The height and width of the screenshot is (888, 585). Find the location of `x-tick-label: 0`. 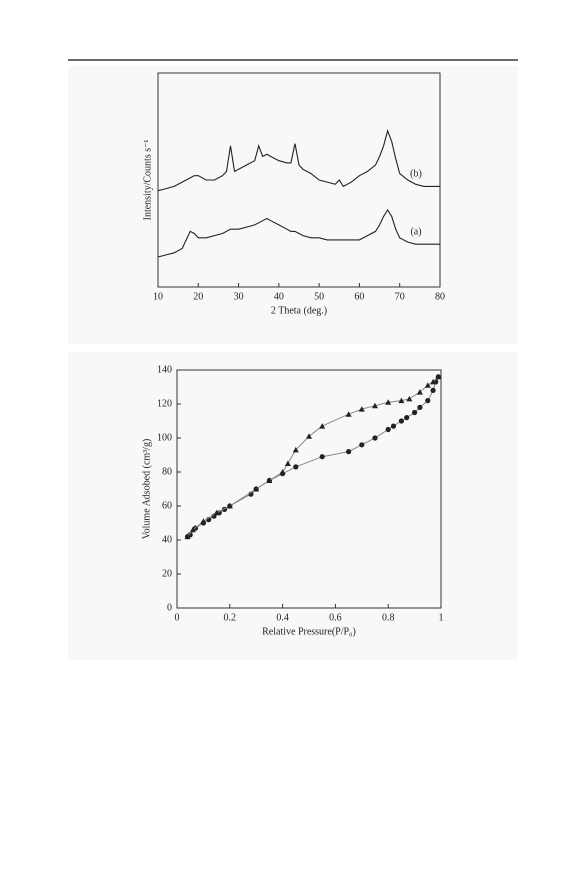

x-tick-label: 0 is located at coordinates (177, 617).